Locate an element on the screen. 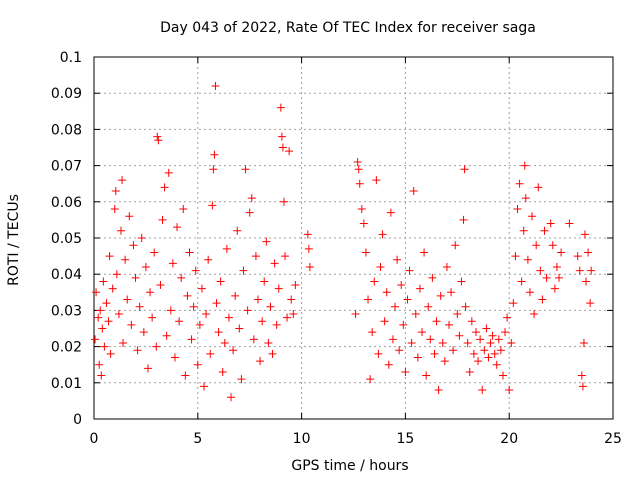 This screenshot has width=640, height=480. y-tick-label: 0.02 is located at coordinates (66, 348).